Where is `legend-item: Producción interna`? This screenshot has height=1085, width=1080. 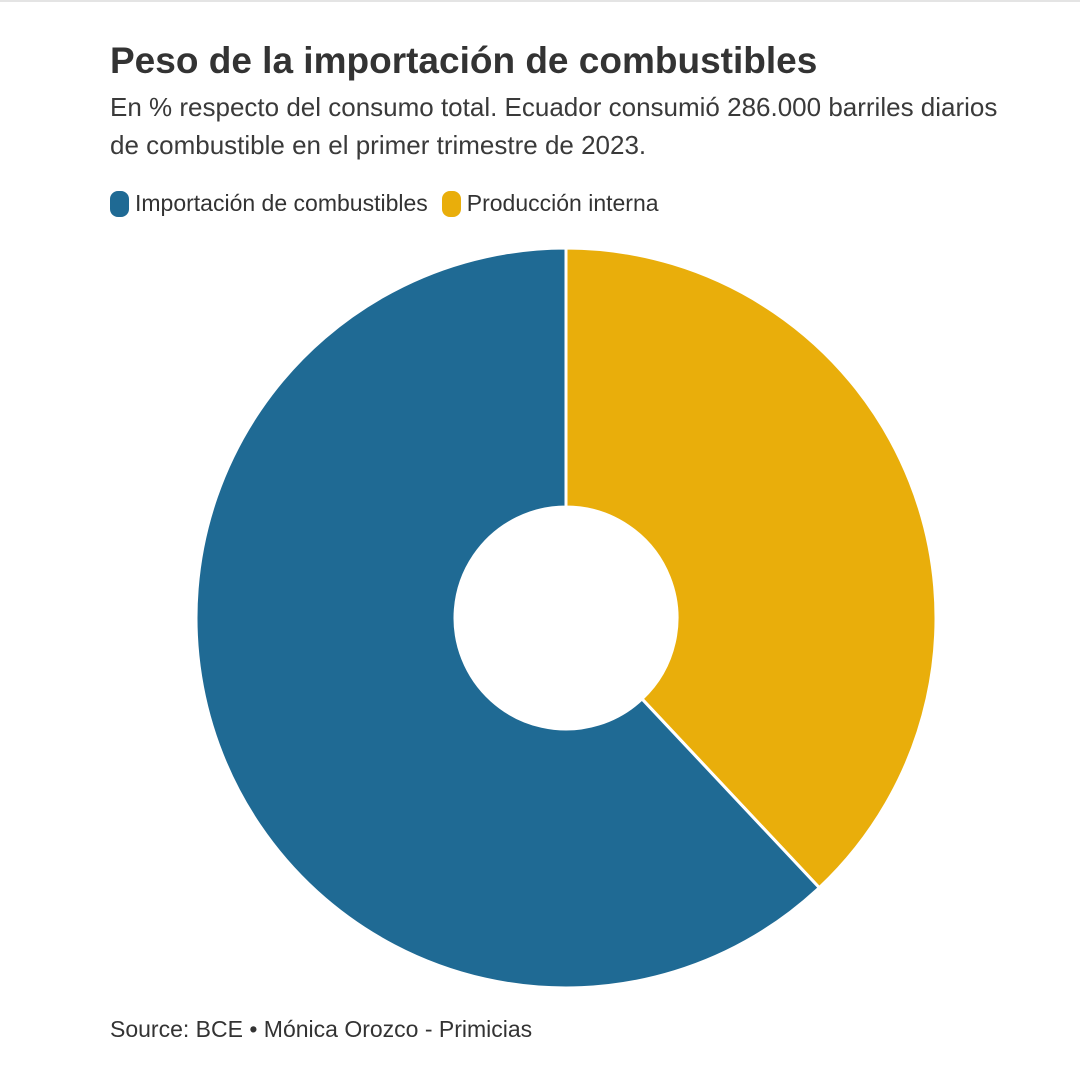 legend-item: Producción interna is located at coordinates (550, 203).